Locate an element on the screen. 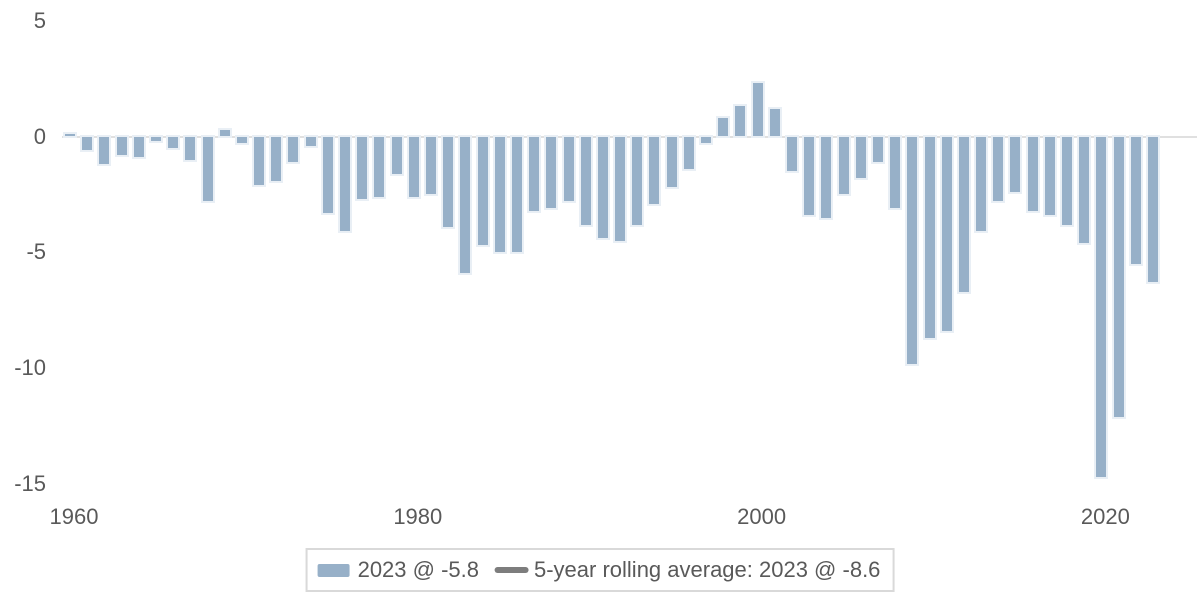  bar-2018 is located at coordinates (1067, 180).